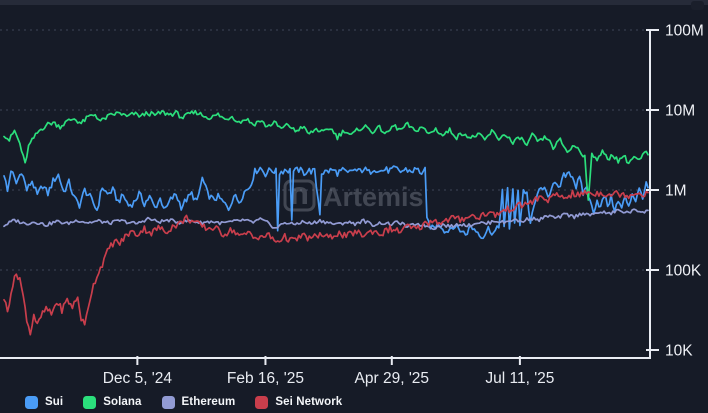 This screenshot has width=708, height=413. I want to click on legend-item-solana: Solana, so click(112, 402).